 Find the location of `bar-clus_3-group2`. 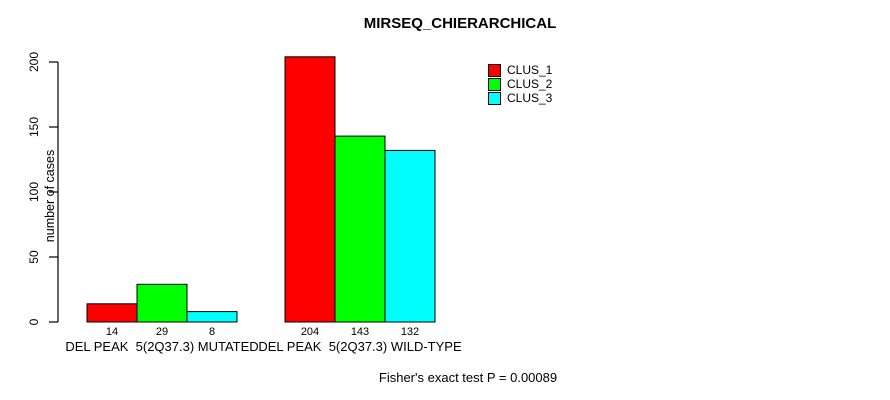

bar-clus_3-group2 is located at coordinates (410, 236).